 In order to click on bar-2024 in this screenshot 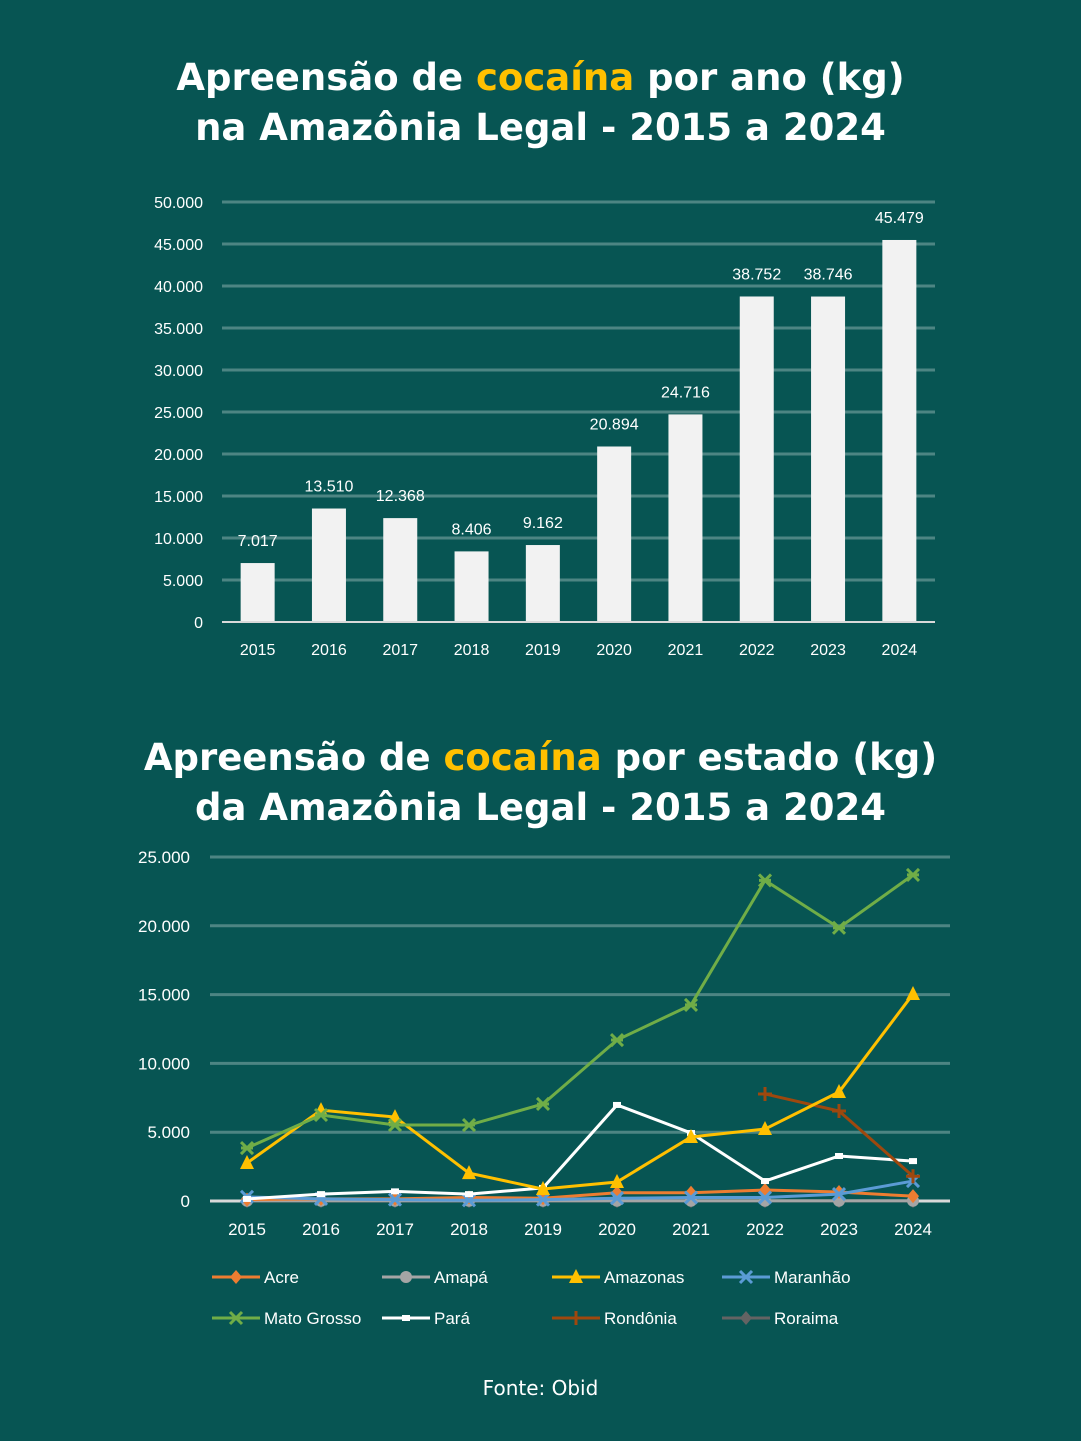, I will do `click(899, 431)`.